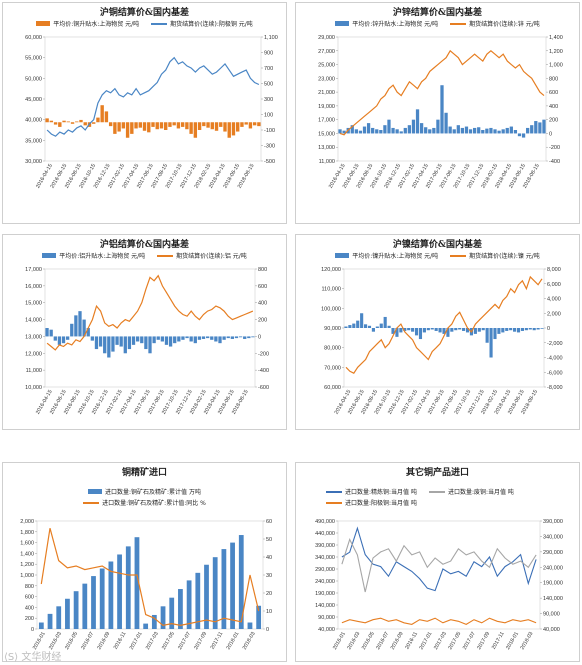 This screenshot has height=665, width=582. I want to click on y-tick-label-right: 30, so click(269, 576).